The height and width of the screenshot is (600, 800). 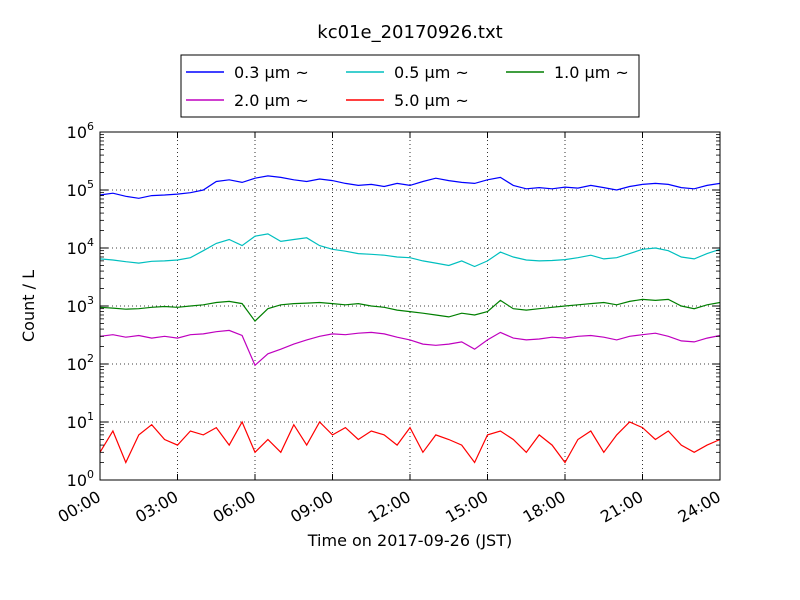 I want to click on legend-box, so click(x=410, y=86).